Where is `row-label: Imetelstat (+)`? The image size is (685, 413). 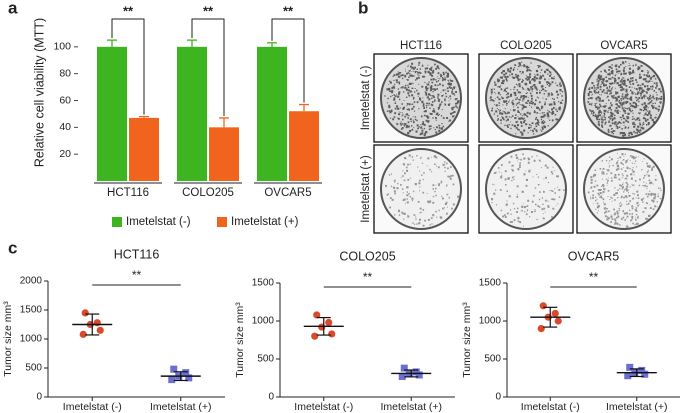 row-label: Imetelstat (+) is located at coordinates (366, 189).